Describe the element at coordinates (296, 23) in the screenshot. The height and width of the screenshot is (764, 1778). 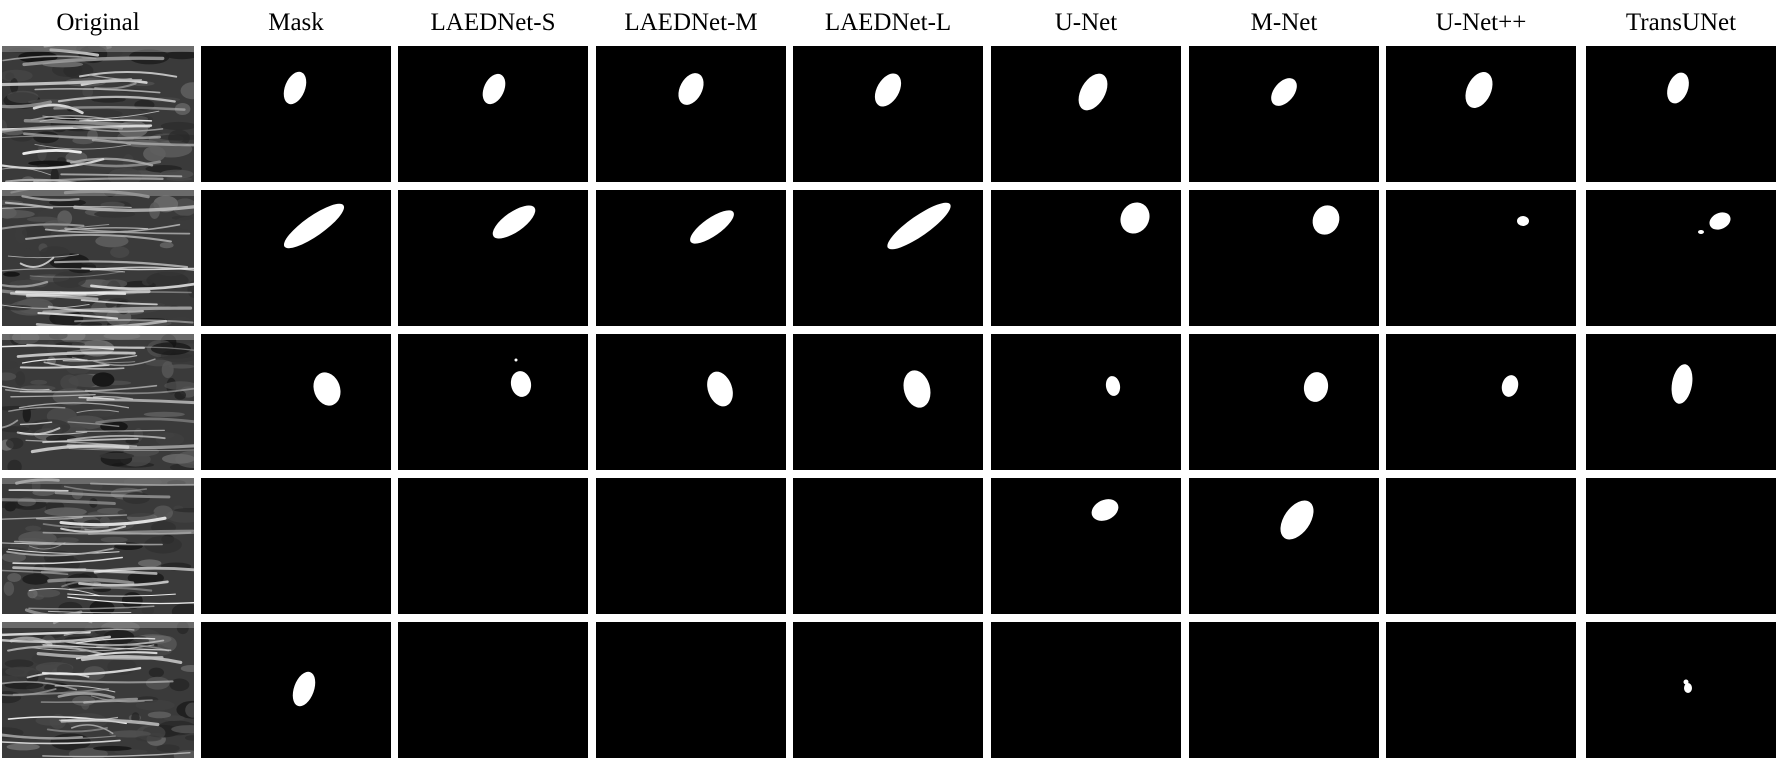
I see `column-header-mask: Mask` at that location.